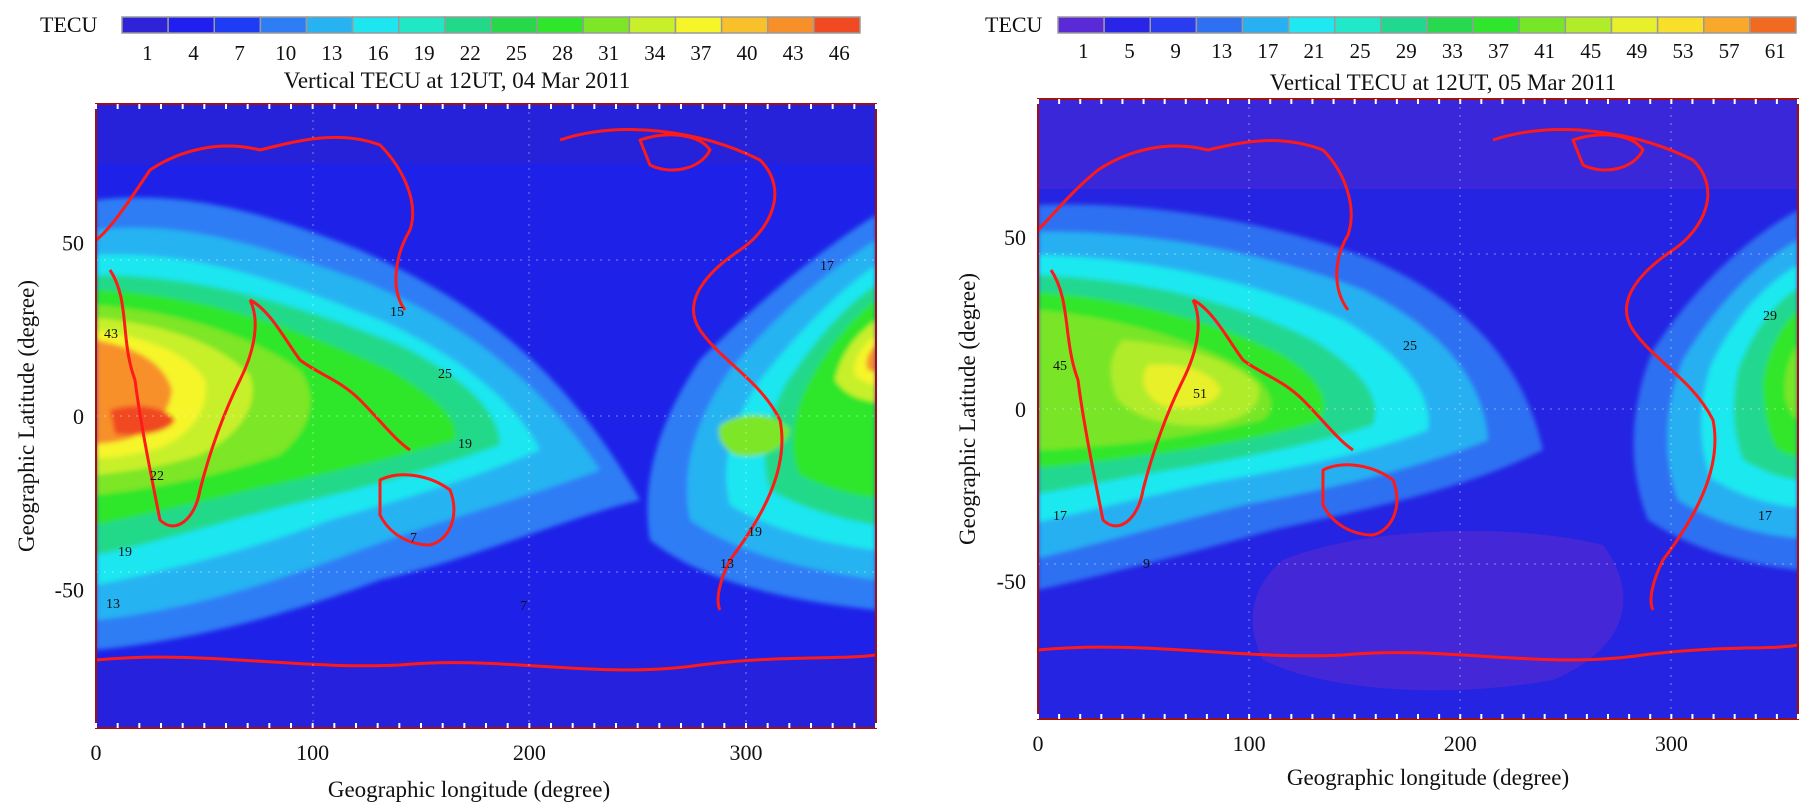  I want to click on colorbar-tick-label: 43, so click(793, 53).